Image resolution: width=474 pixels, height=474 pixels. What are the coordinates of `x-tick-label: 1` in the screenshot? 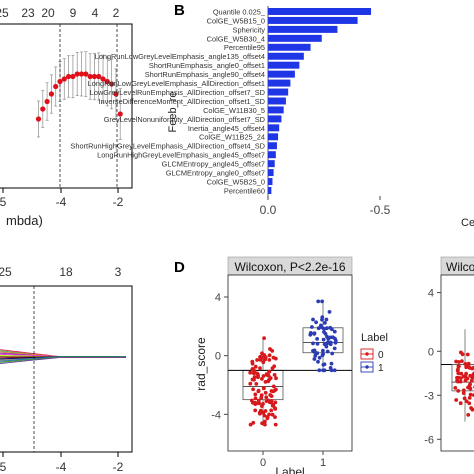 It's located at (323, 463).